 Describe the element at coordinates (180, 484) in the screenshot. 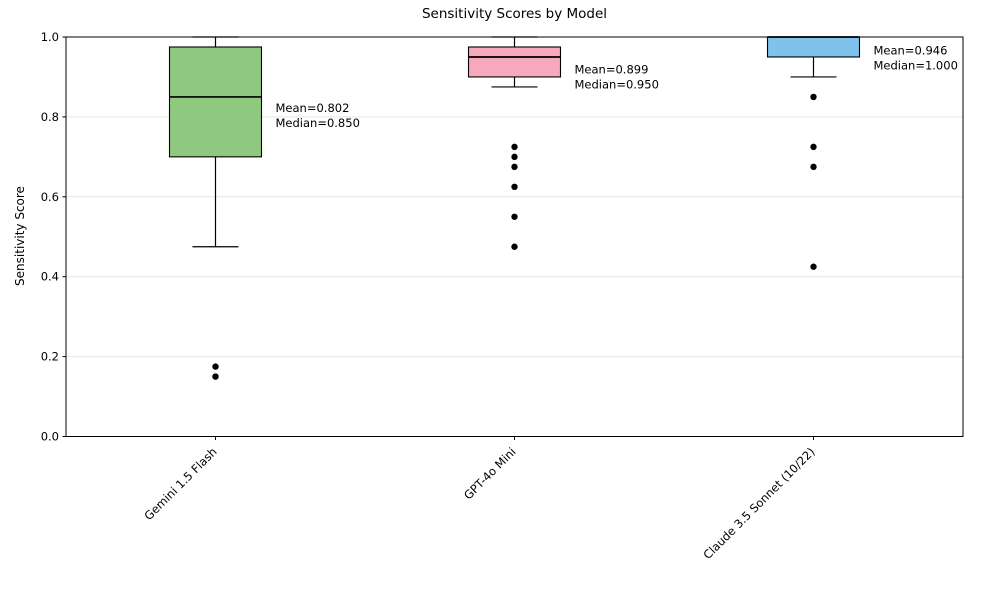

I see `x-tick-label-gemini-1-5-flash: Gemini 1.5 Flash` at that location.